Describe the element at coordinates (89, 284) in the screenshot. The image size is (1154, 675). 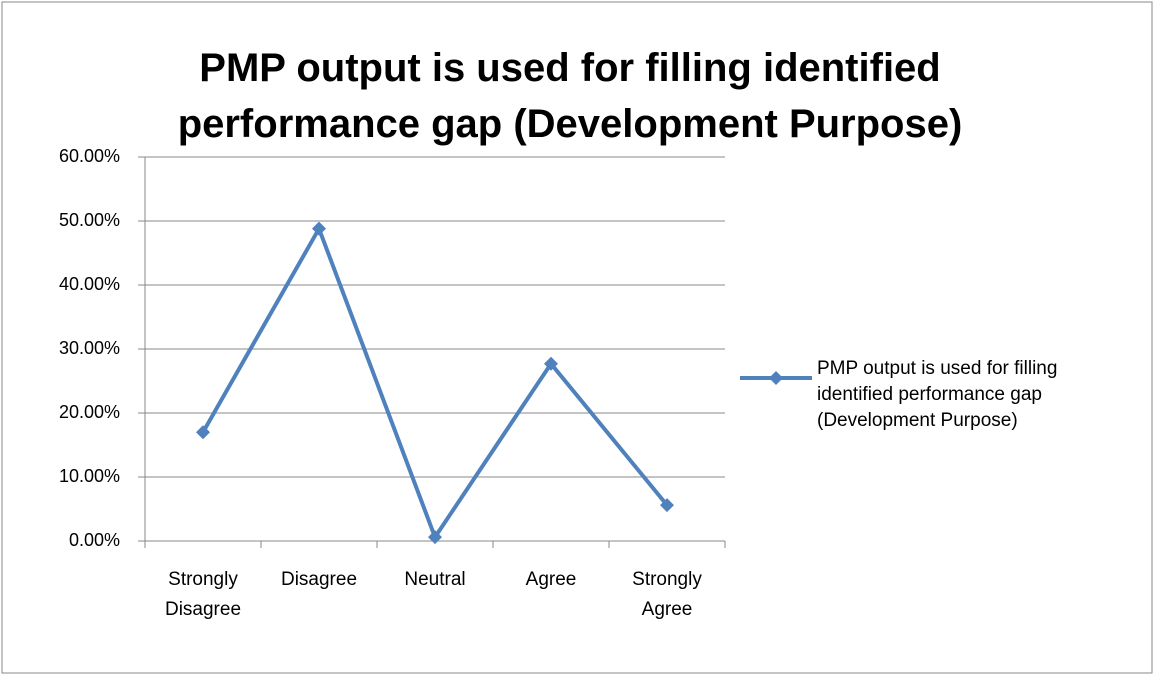
I see `y-tick-label: 40.00%` at that location.